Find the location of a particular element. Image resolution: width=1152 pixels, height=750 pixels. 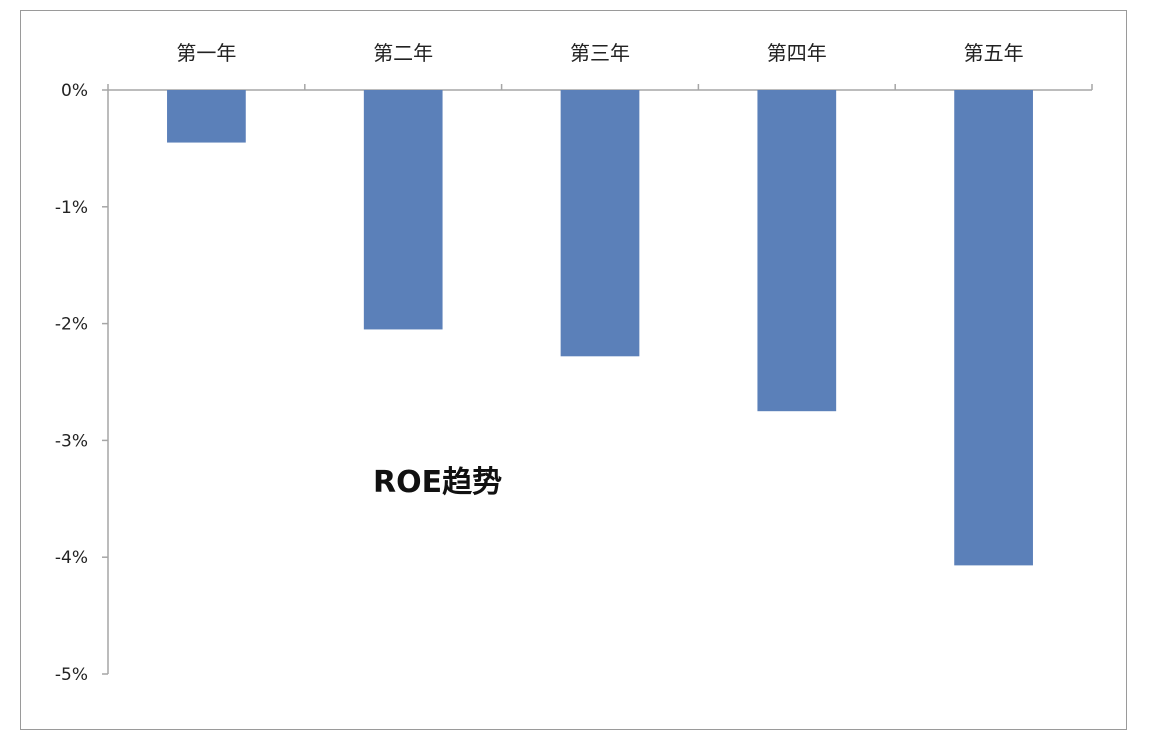

category-label: 第五年 is located at coordinates (994, 53).